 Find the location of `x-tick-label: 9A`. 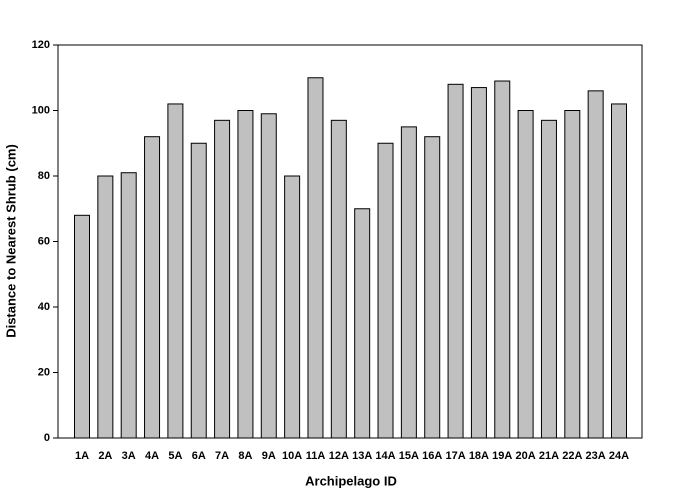

x-tick-label: 9A is located at coordinates (269, 456).